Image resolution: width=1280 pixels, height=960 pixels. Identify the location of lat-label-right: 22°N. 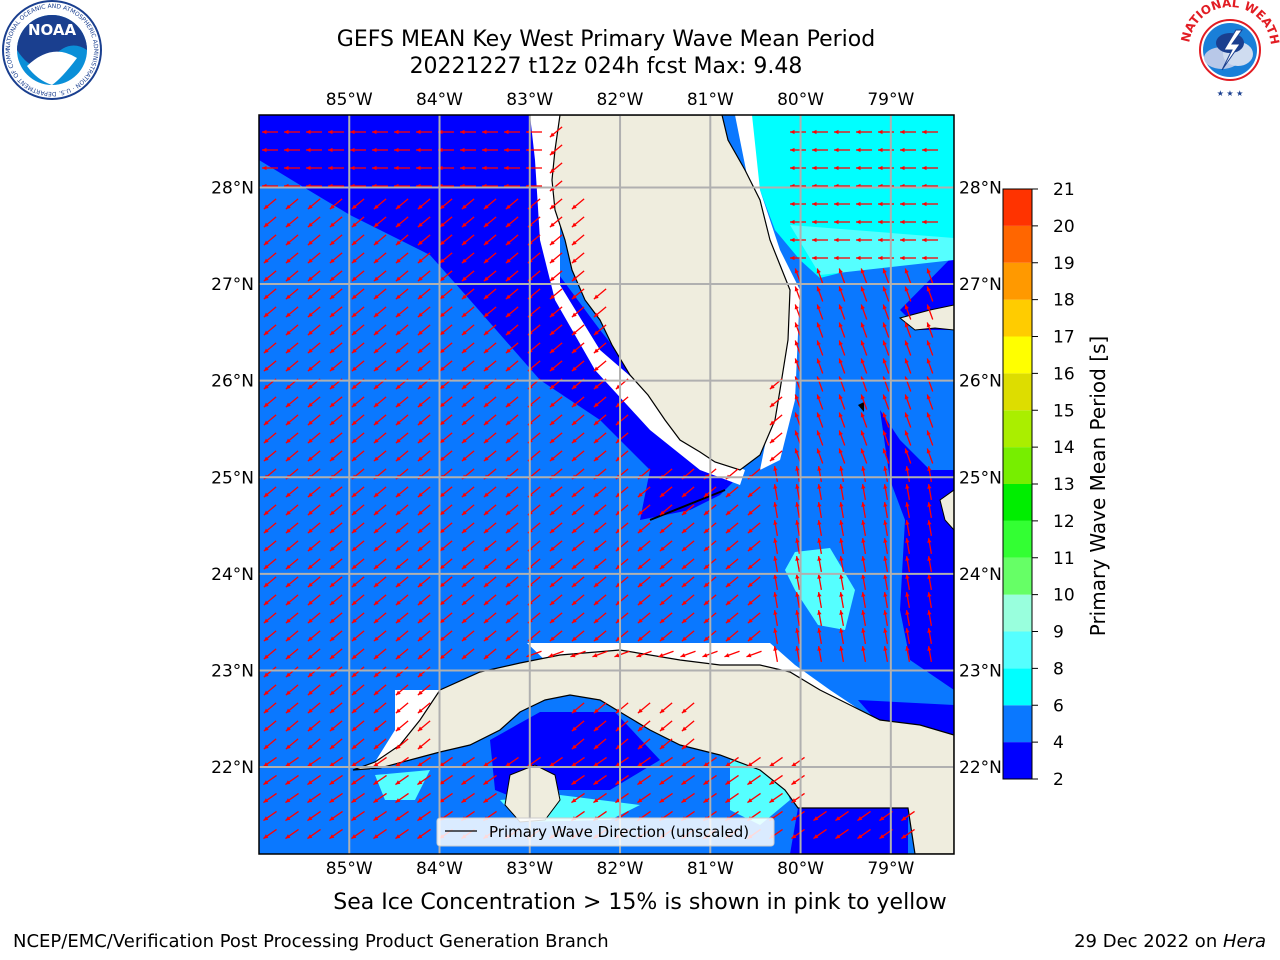
(980, 768).